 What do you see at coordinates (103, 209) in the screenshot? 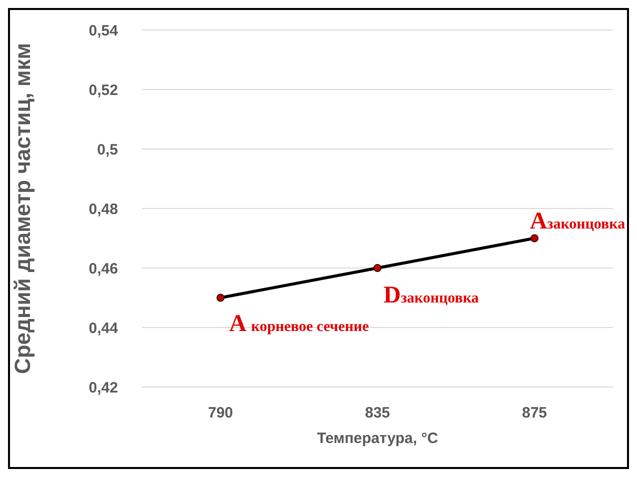
I see `y-tick-label: 0,48` at bounding box center [103, 209].